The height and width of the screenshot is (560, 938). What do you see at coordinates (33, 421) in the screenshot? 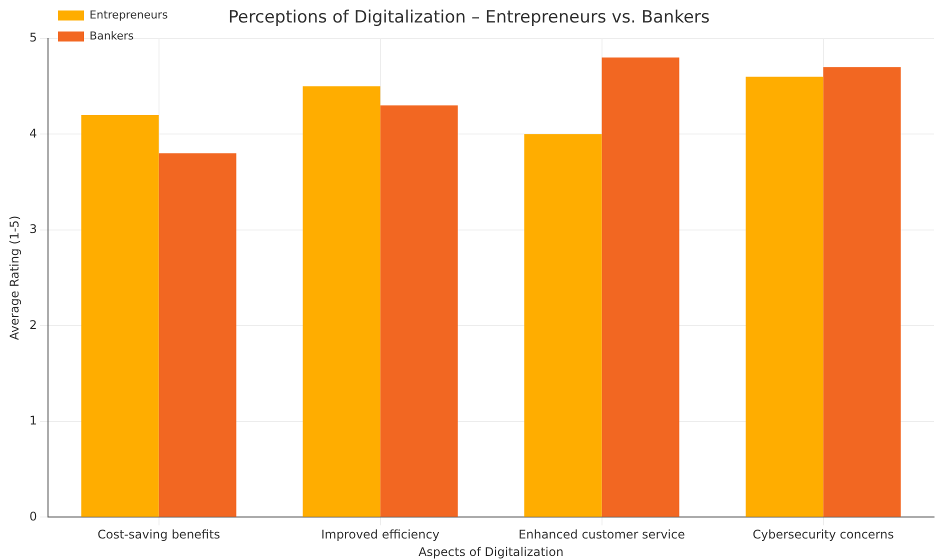
I see `y-tick-label: 1` at bounding box center [33, 421].